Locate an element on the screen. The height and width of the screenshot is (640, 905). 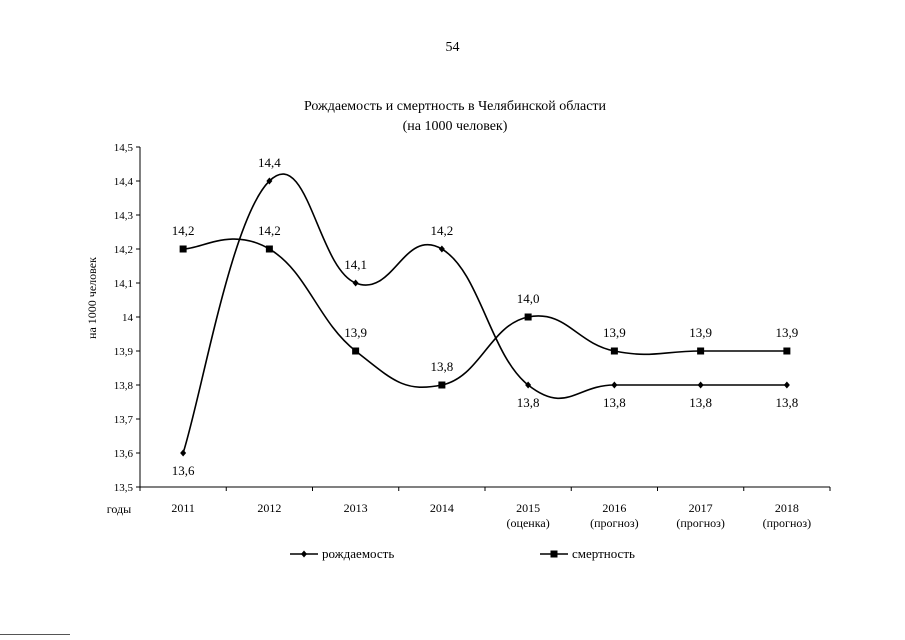
x-tick-label: 2018 is located at coordinates (787, 508).